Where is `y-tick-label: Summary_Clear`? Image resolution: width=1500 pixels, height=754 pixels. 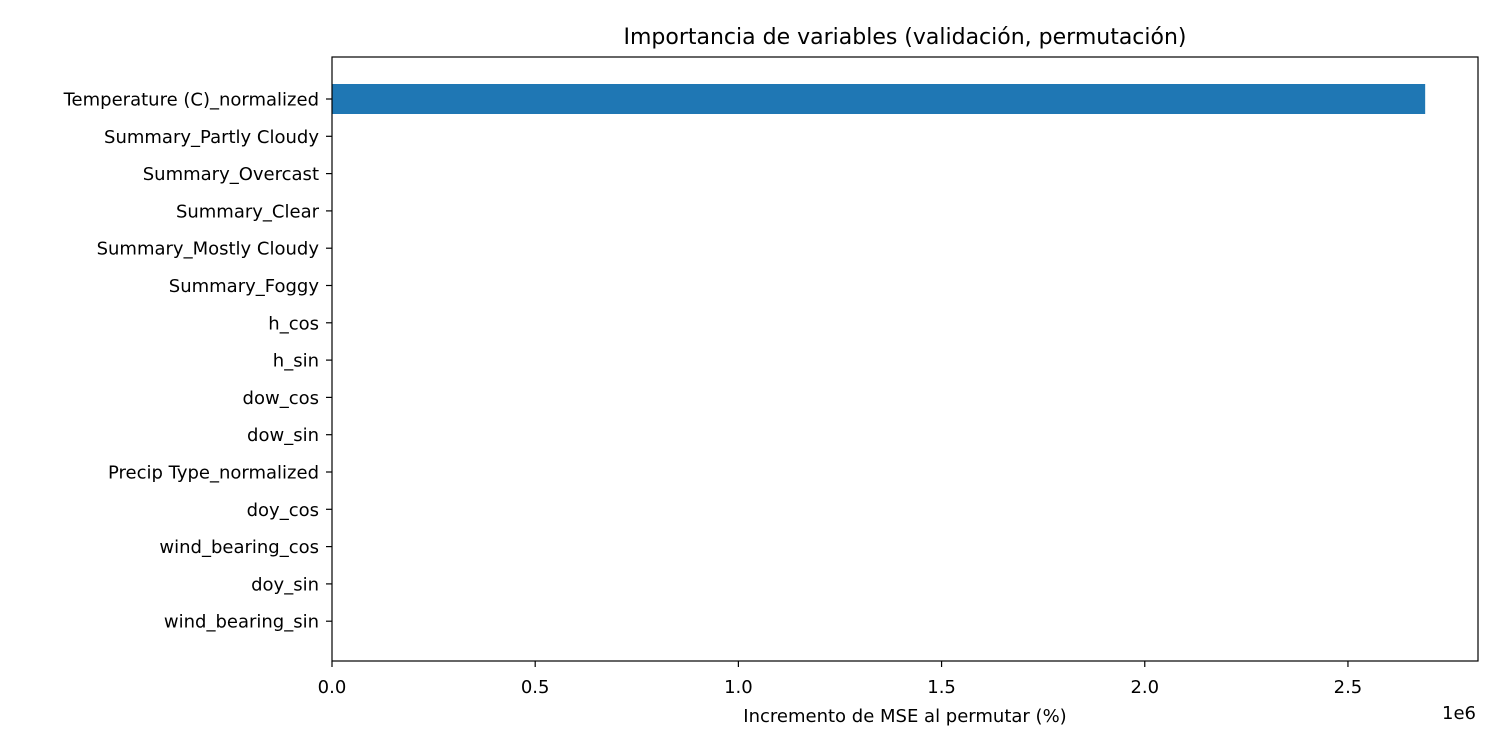 y-tick-label: Summary_Clear is located at coordinates (248, 211).